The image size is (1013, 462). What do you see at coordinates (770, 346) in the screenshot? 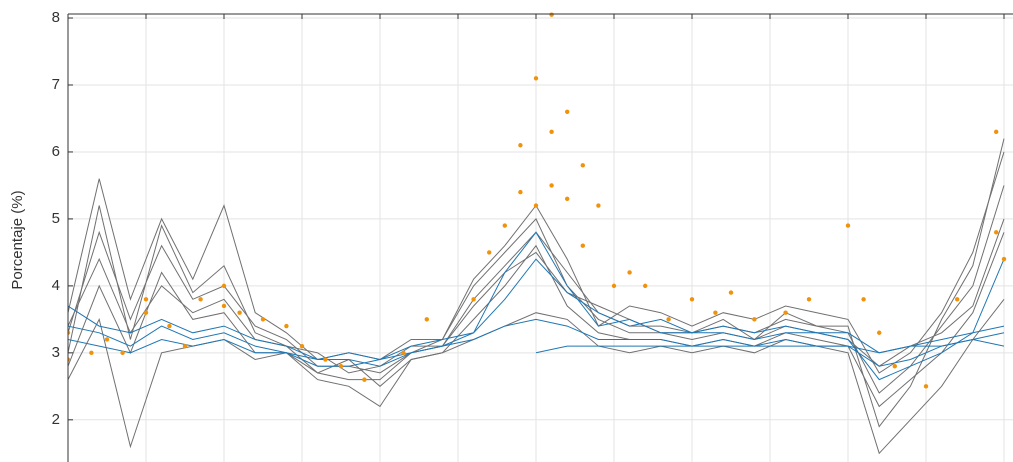
I see `series-line` at bounding box center [770, 346].